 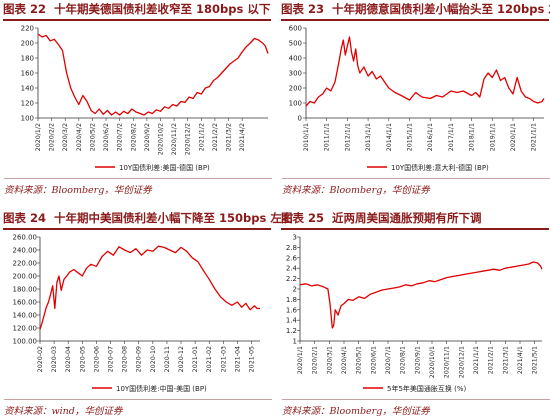 I want to click on y-tick-label: 160.00, so click(x=25, y=303).